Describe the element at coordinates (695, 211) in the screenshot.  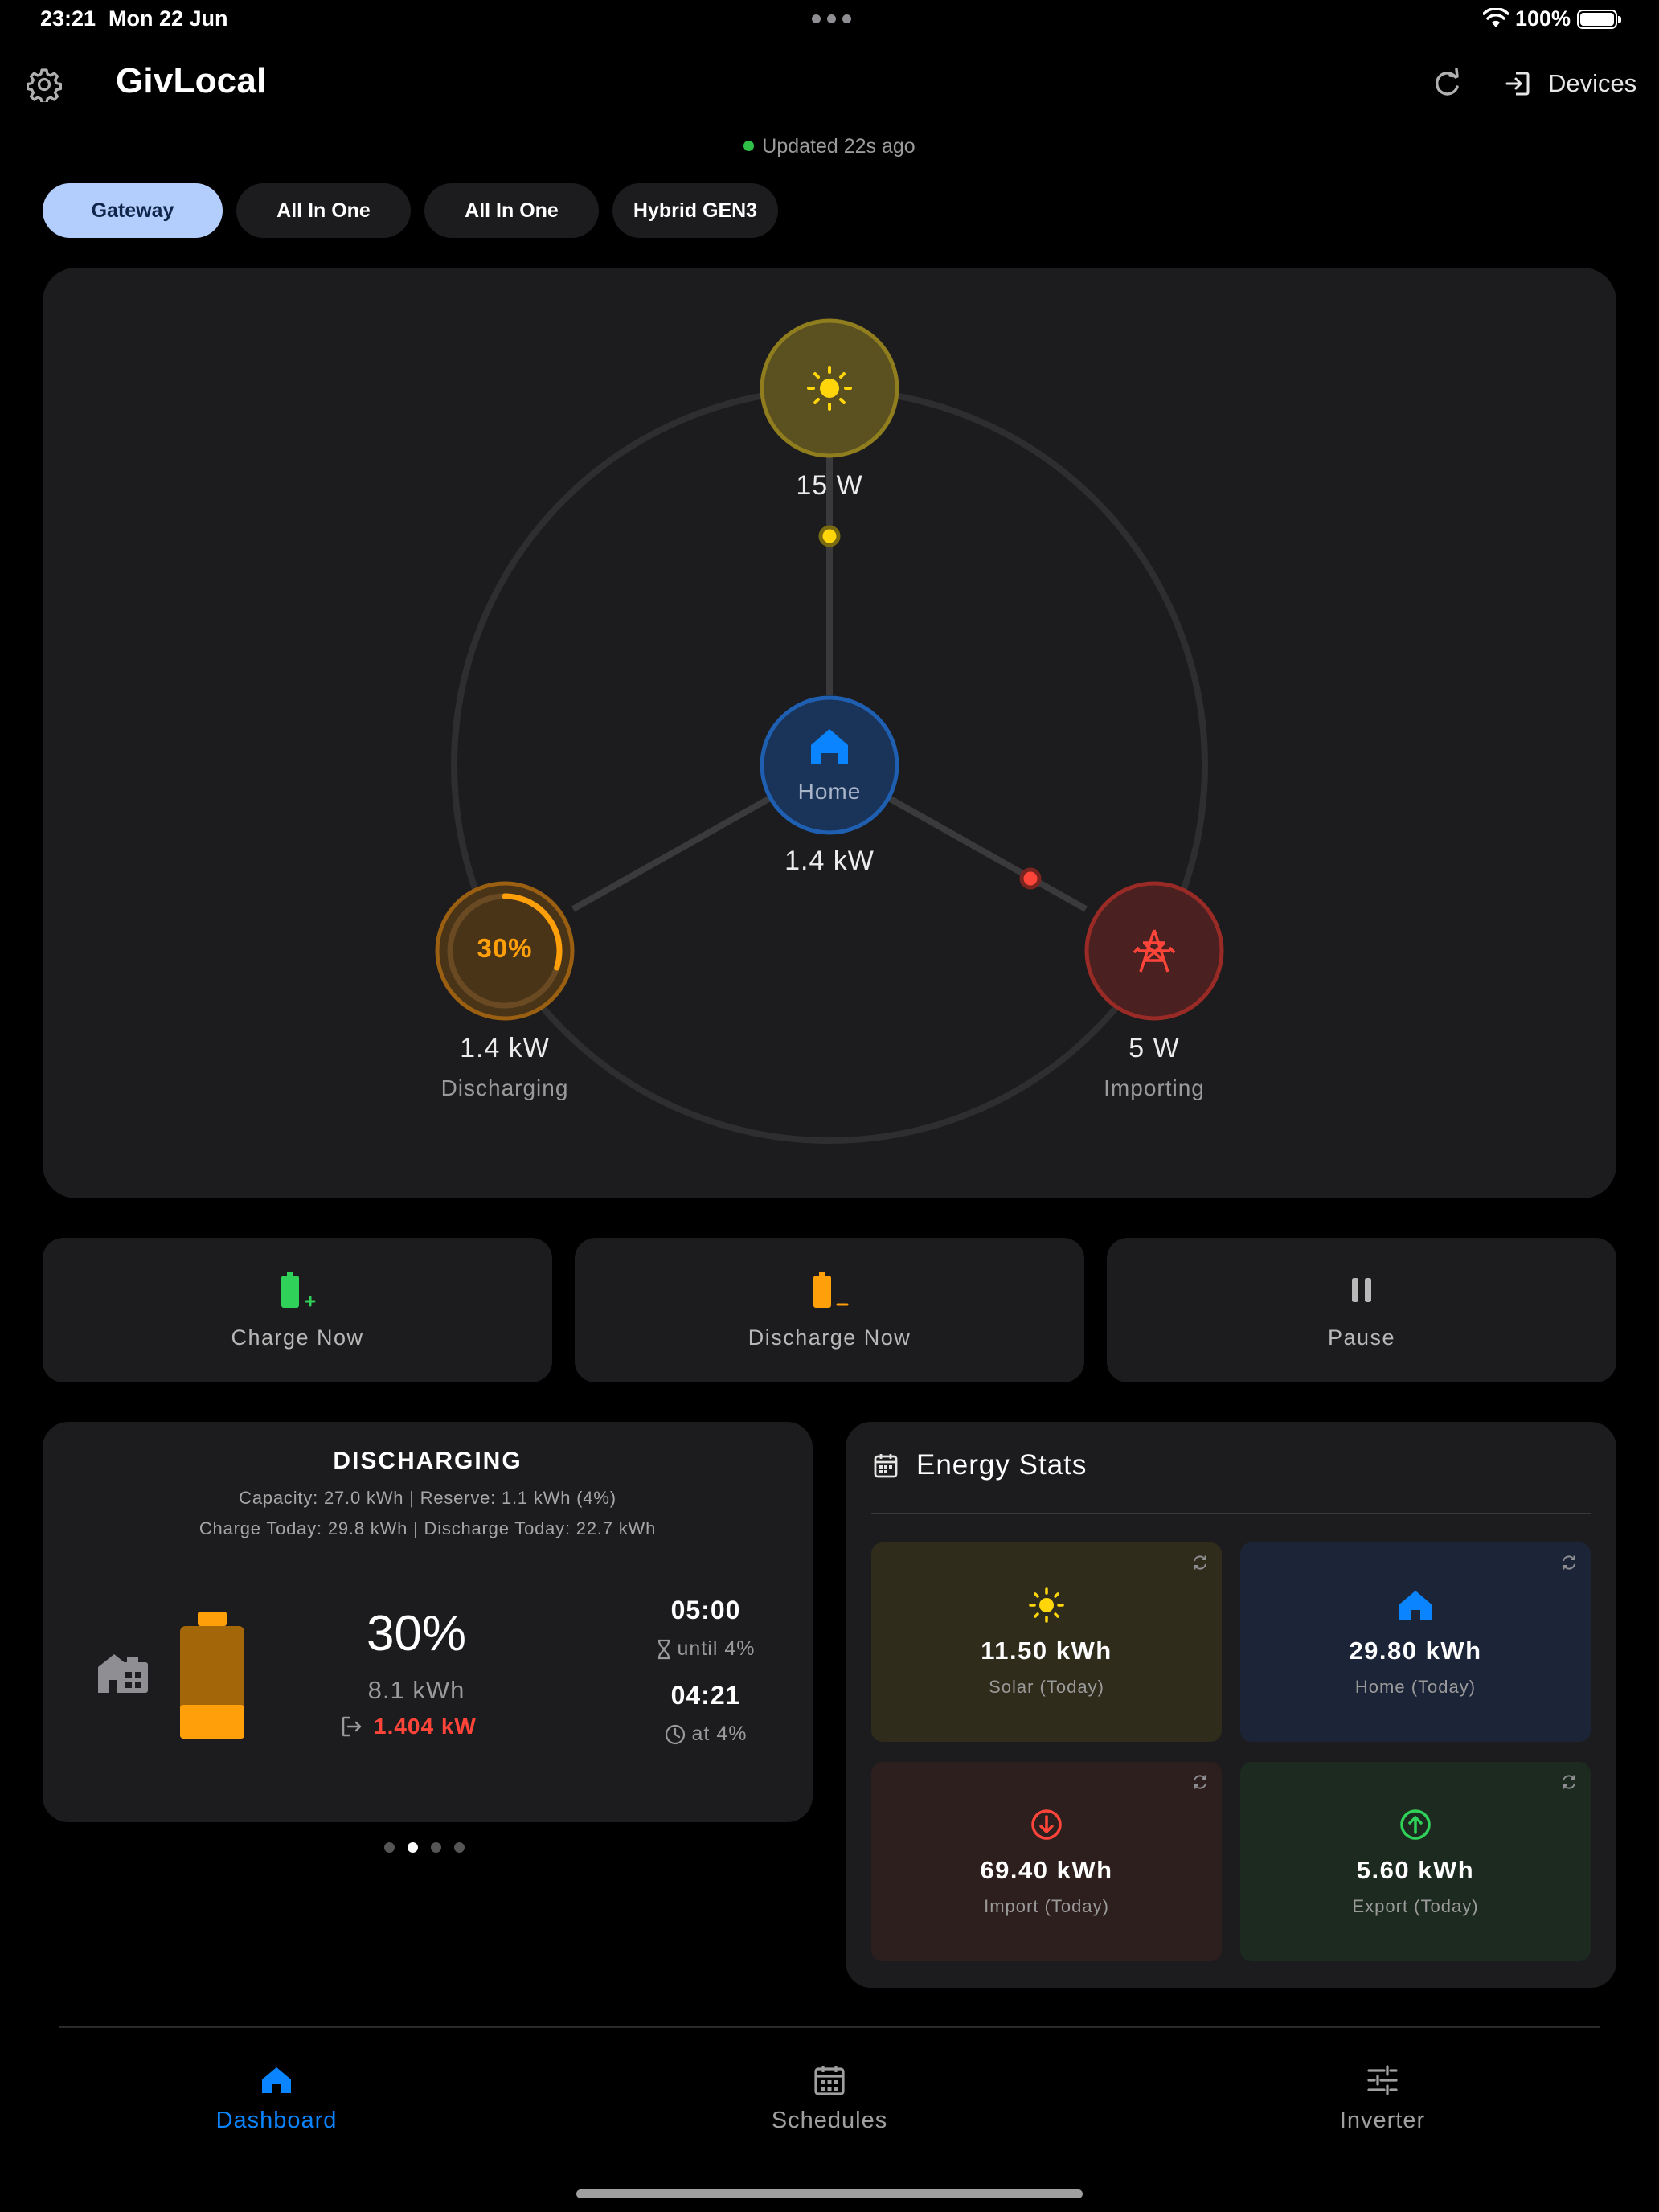
I see `tab-hybrid-gen3: Hybrid GEN3` at that location.